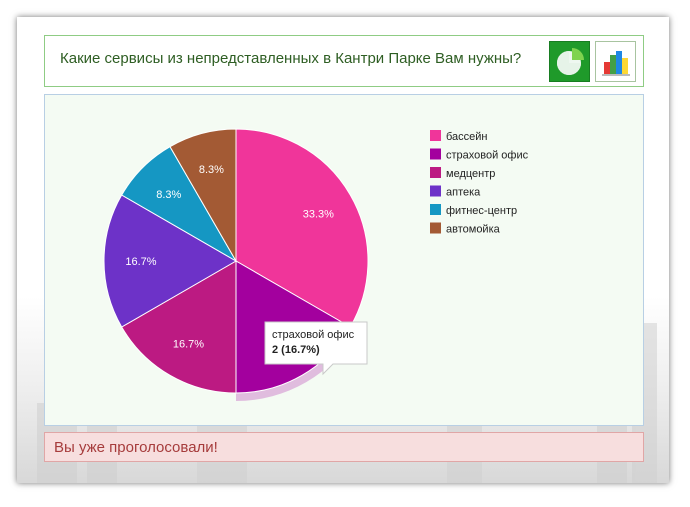 The height and width of the screenshot is (507, 690). What do you see at coordinates (140, 262) in the screenshot?
I see `slice-percent-label-3: 16.7%` at bounding box center [140, 262].